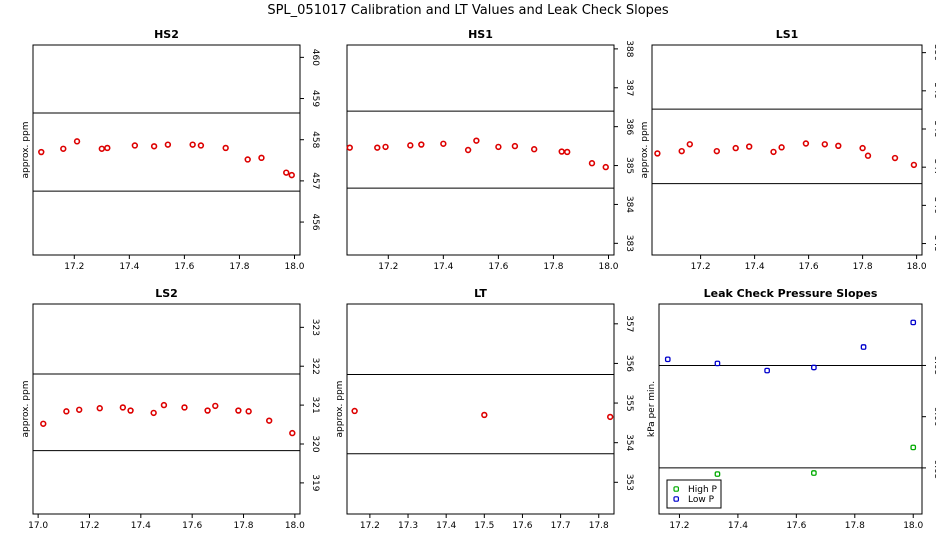 This screenshot has height=540, width=936. Describe the element at coordinates (934, 205) in the screenshot. I see `y-tick-label: 346` at that location.